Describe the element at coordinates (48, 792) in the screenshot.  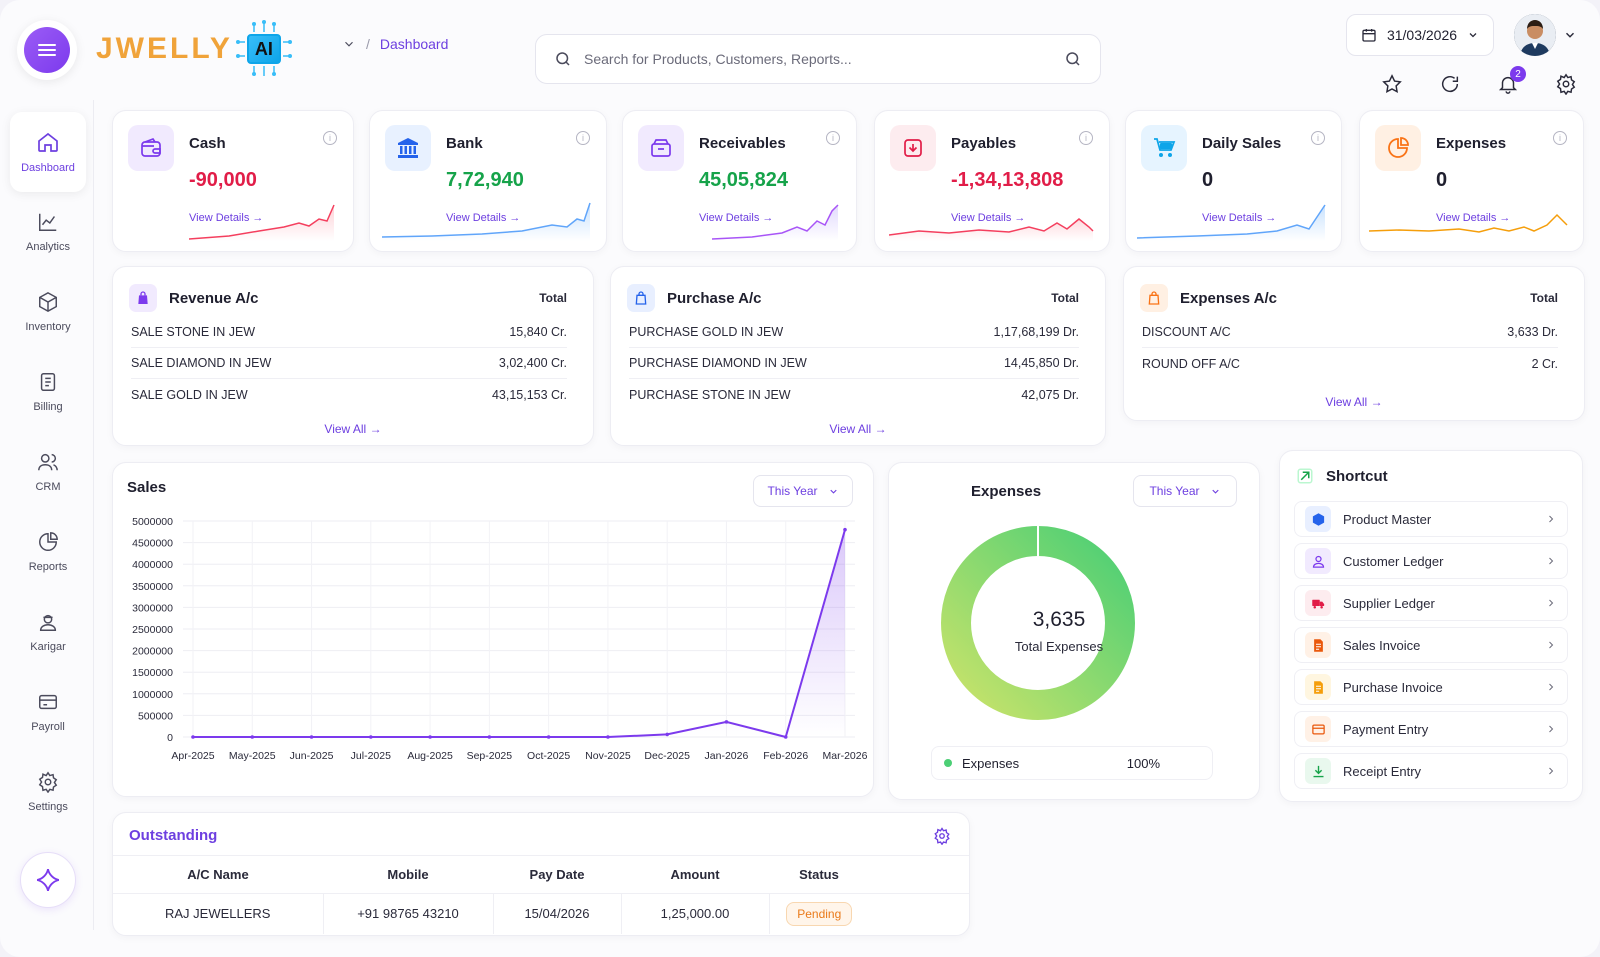
I see `sidebar-item-settings: Settings` at that location.